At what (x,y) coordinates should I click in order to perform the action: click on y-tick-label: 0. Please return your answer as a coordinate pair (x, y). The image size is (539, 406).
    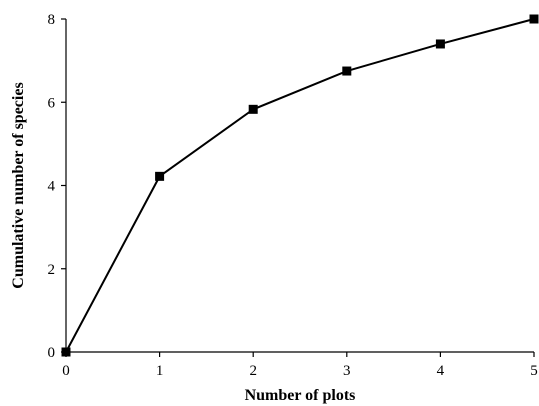
    Looking at the image, I should click on (52, 353).